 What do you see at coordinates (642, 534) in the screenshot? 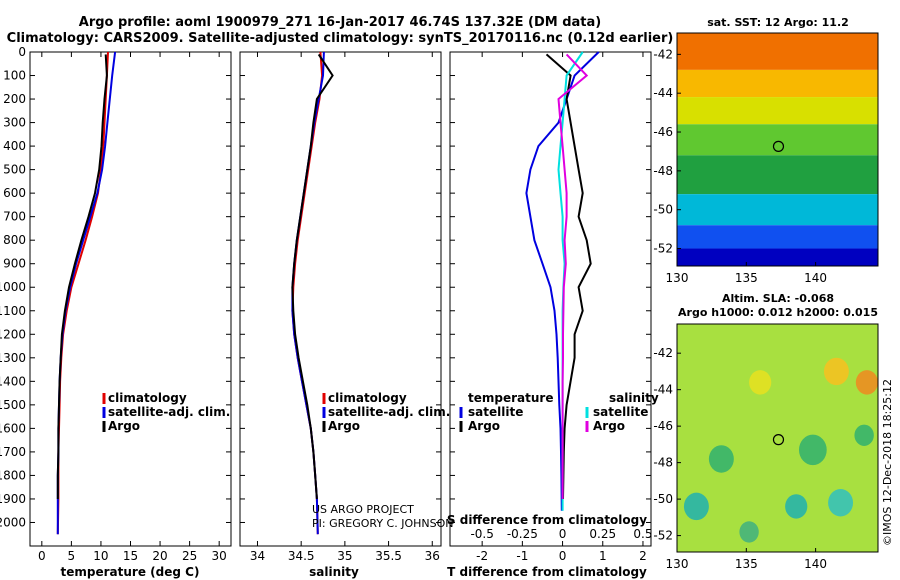
I see `salinity-diff-tick-label: 0.5` at bounding box center [642, 534].